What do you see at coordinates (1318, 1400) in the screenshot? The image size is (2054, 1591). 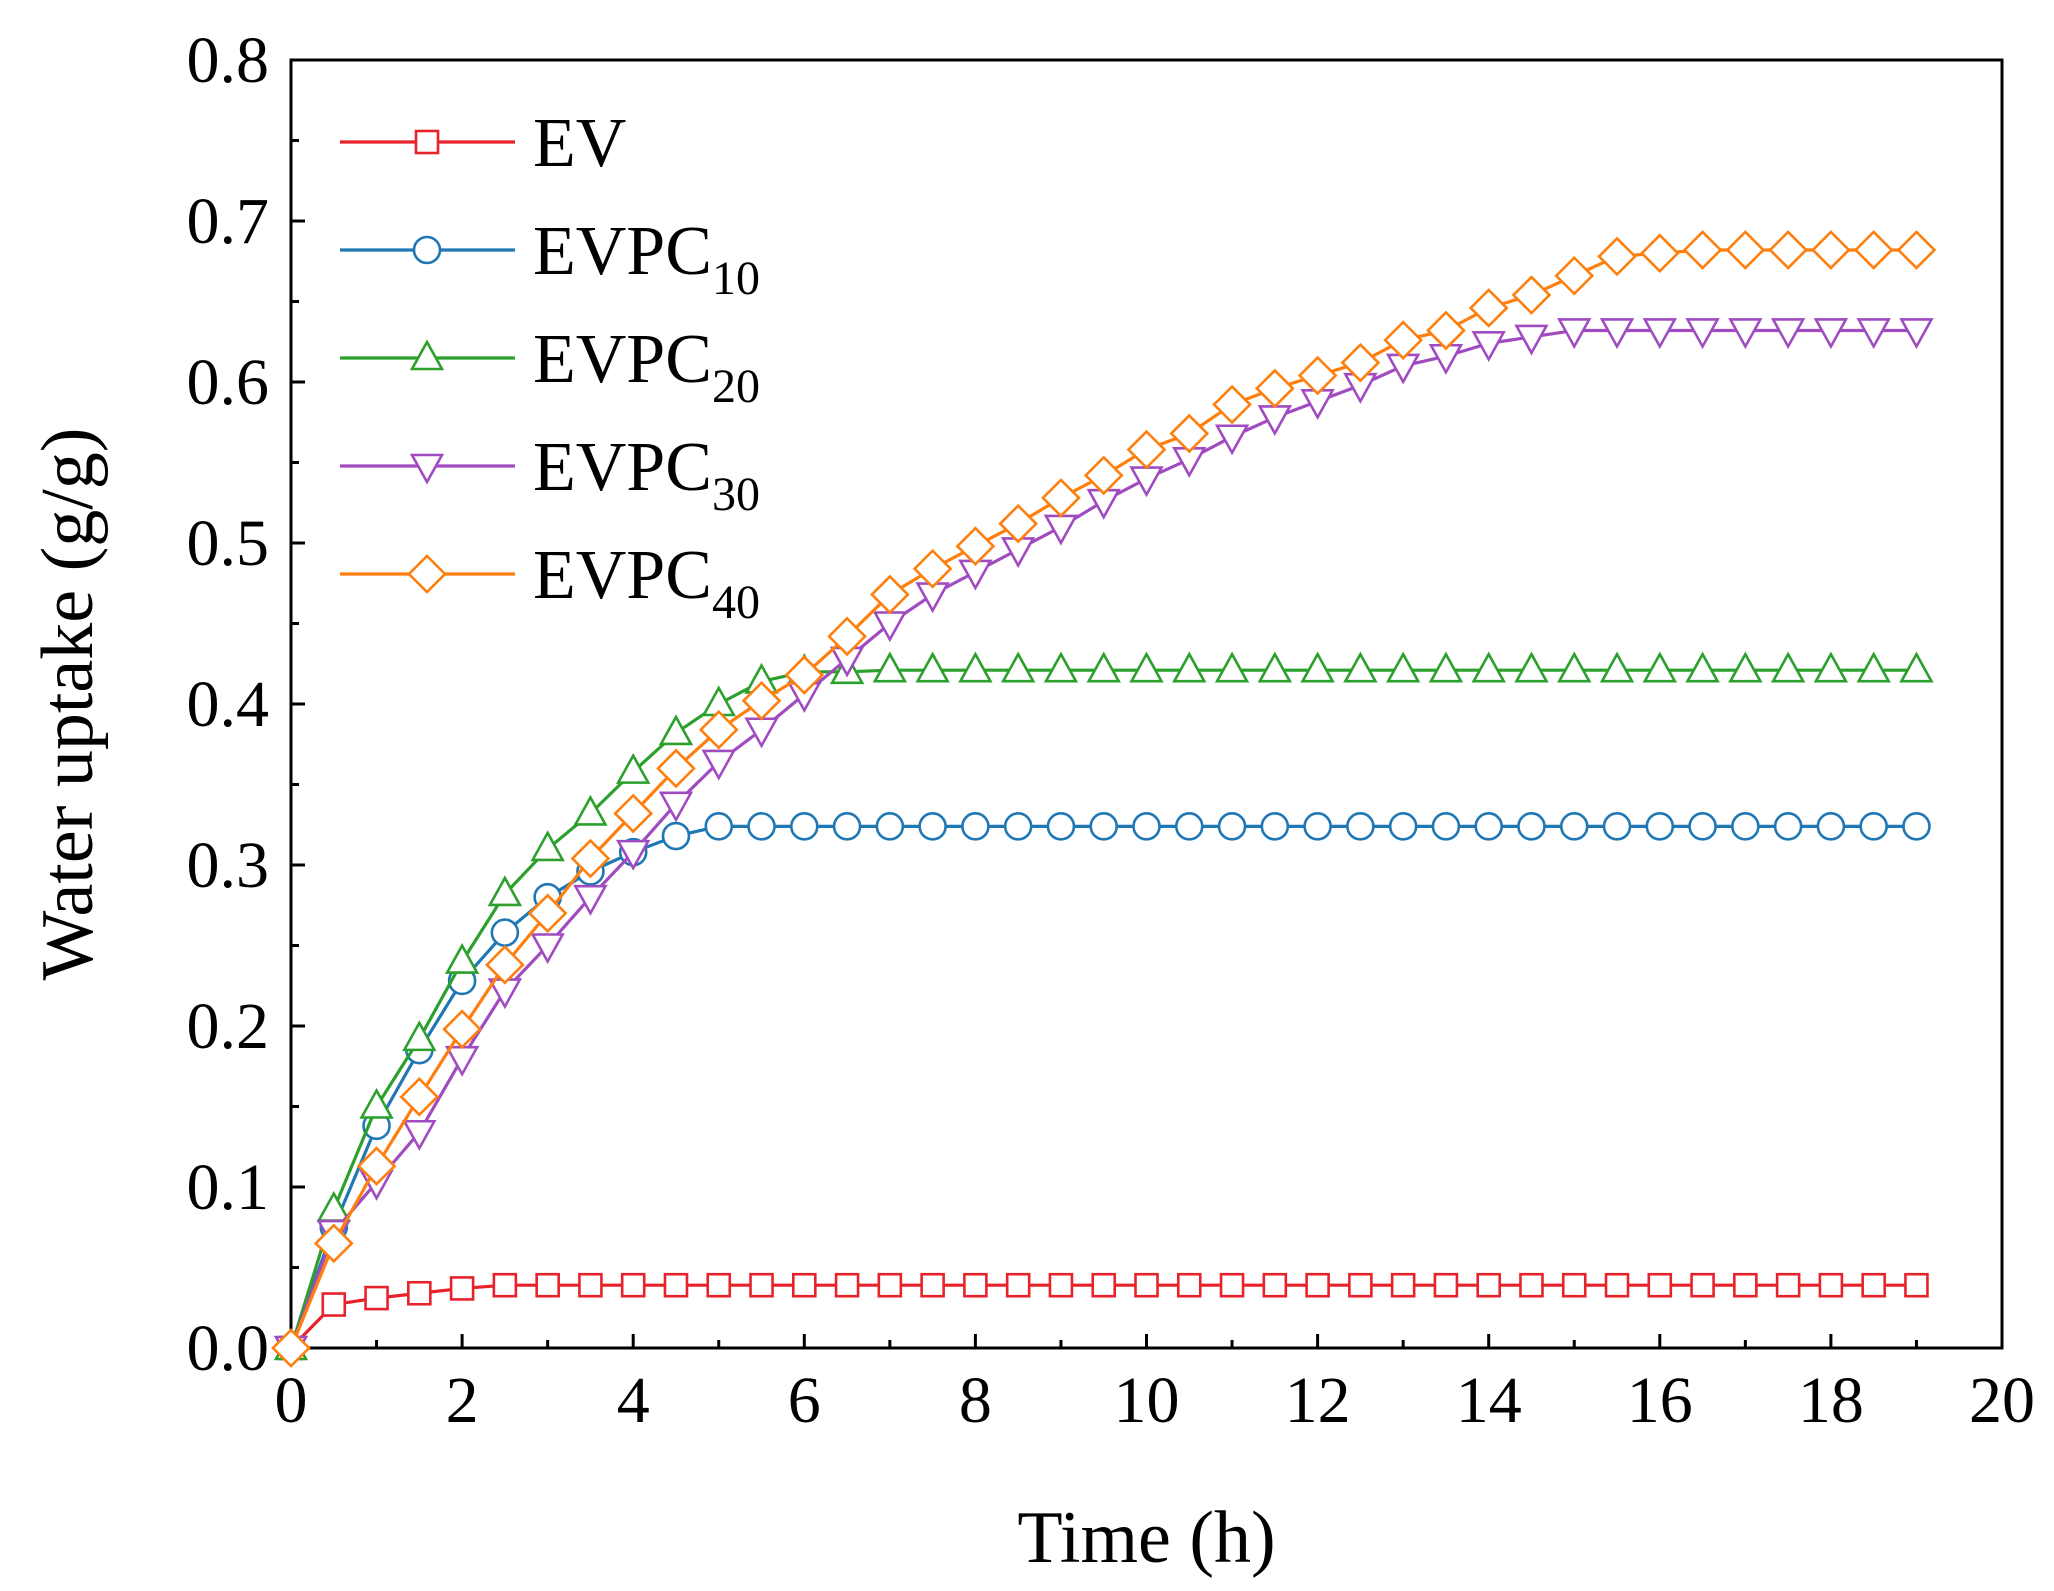 I see `x-tick-label: 12` at bounding box center [1318, 1400].